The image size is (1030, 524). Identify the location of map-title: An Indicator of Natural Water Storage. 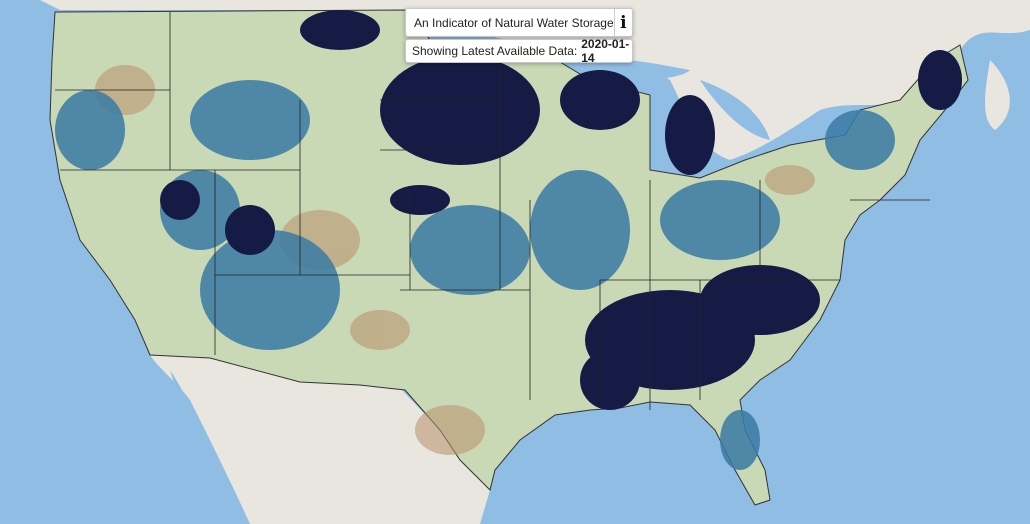
(514, 22).